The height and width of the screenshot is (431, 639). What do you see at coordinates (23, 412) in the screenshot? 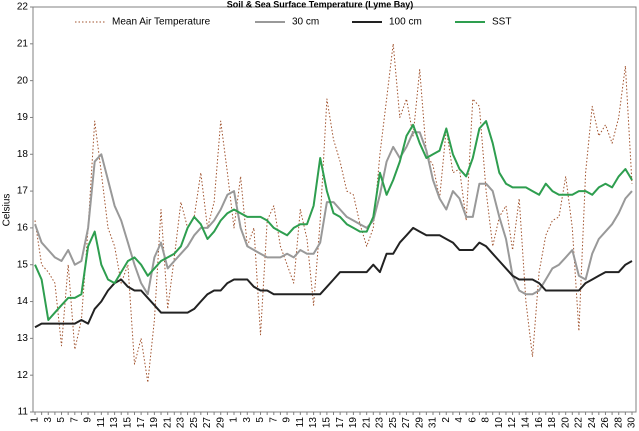
I see `y-tick-label: 11` at bounding box center [23, 412].